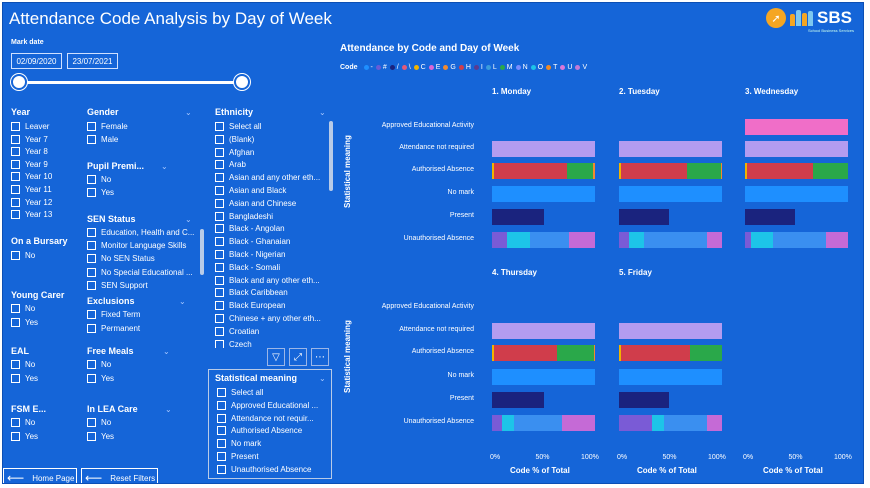  I want to click on ethnicity-option: Black - Angolan, so click(271, 229).